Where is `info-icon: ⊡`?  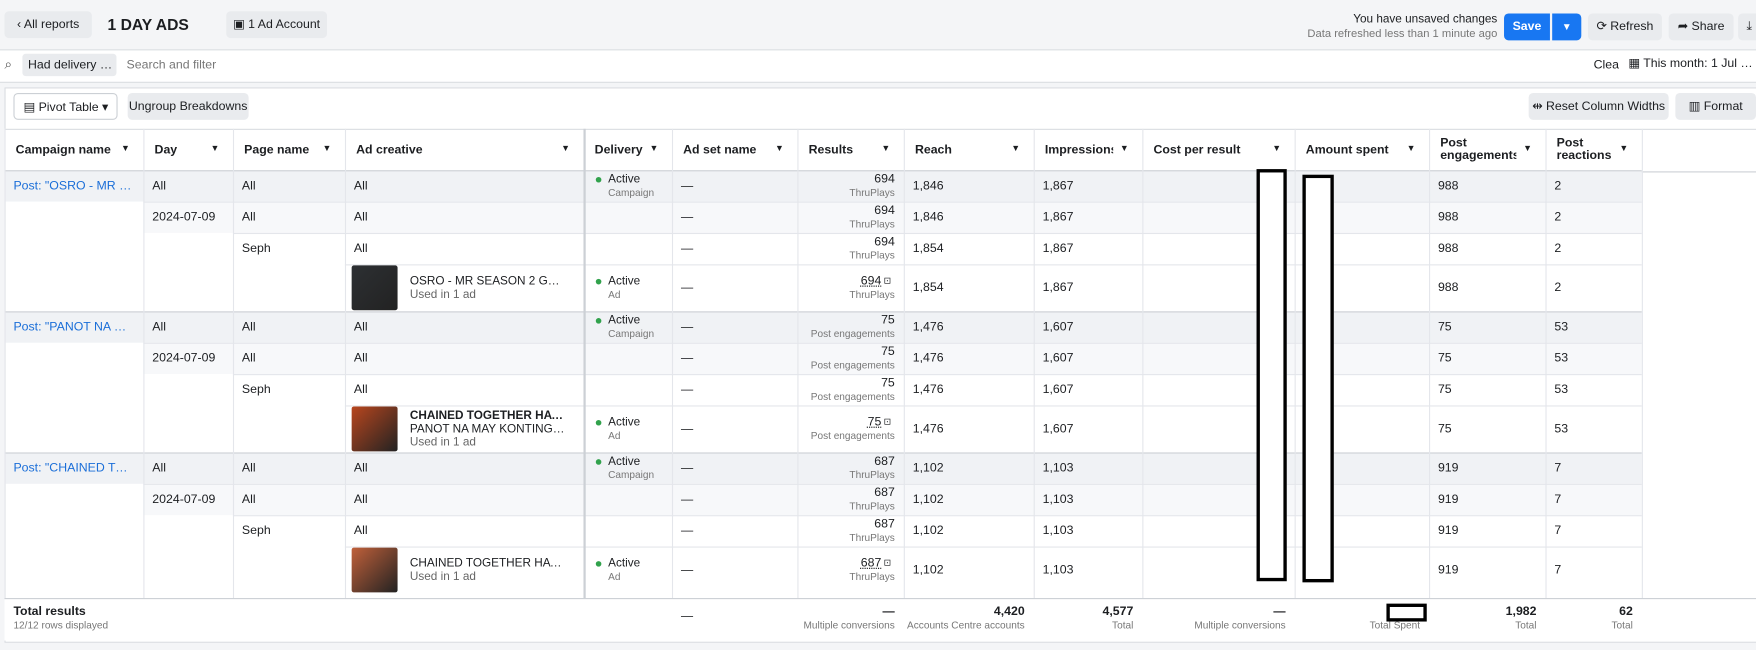
info-icon: ⊡ is located at coordinates (887, 562).